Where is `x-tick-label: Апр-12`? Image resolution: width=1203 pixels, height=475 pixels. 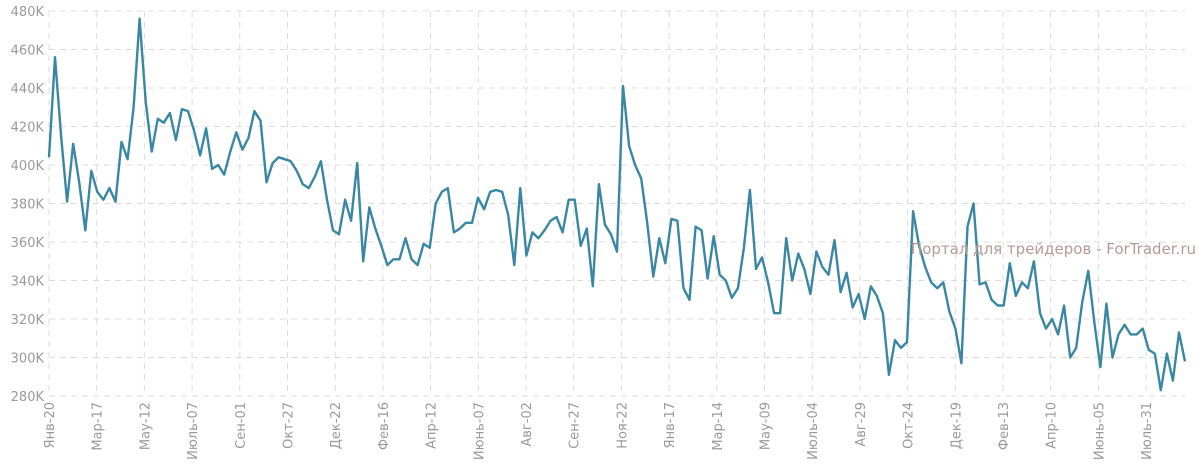
x-tick-label: Апр-12 is located at coordinates (432, 425).